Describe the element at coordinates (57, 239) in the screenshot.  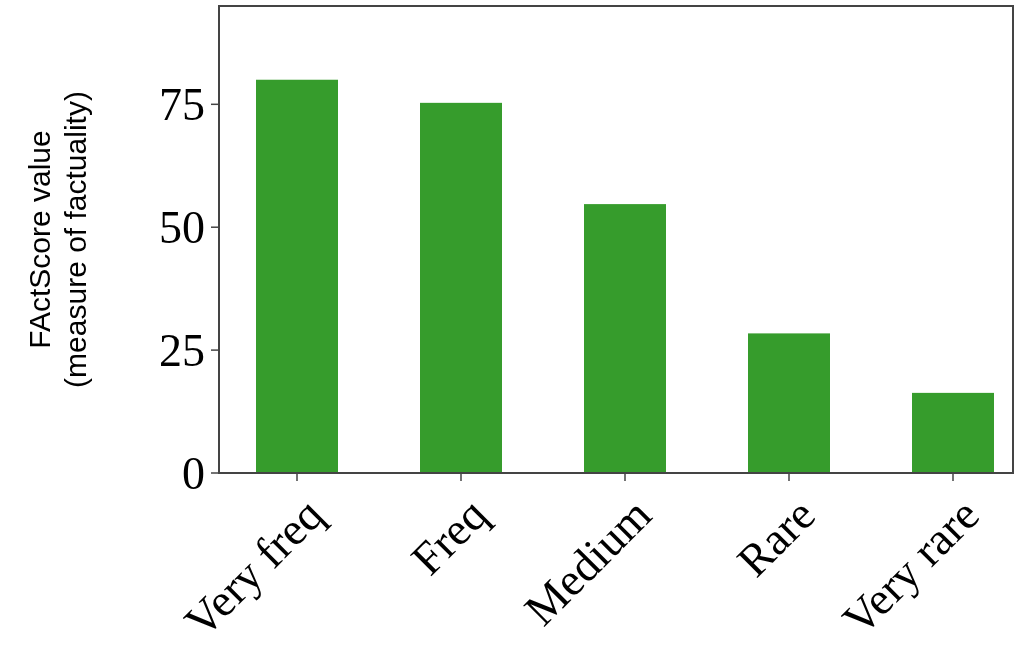
I see `y-axis-title: FActScore value (measure of factuality)` at that location.